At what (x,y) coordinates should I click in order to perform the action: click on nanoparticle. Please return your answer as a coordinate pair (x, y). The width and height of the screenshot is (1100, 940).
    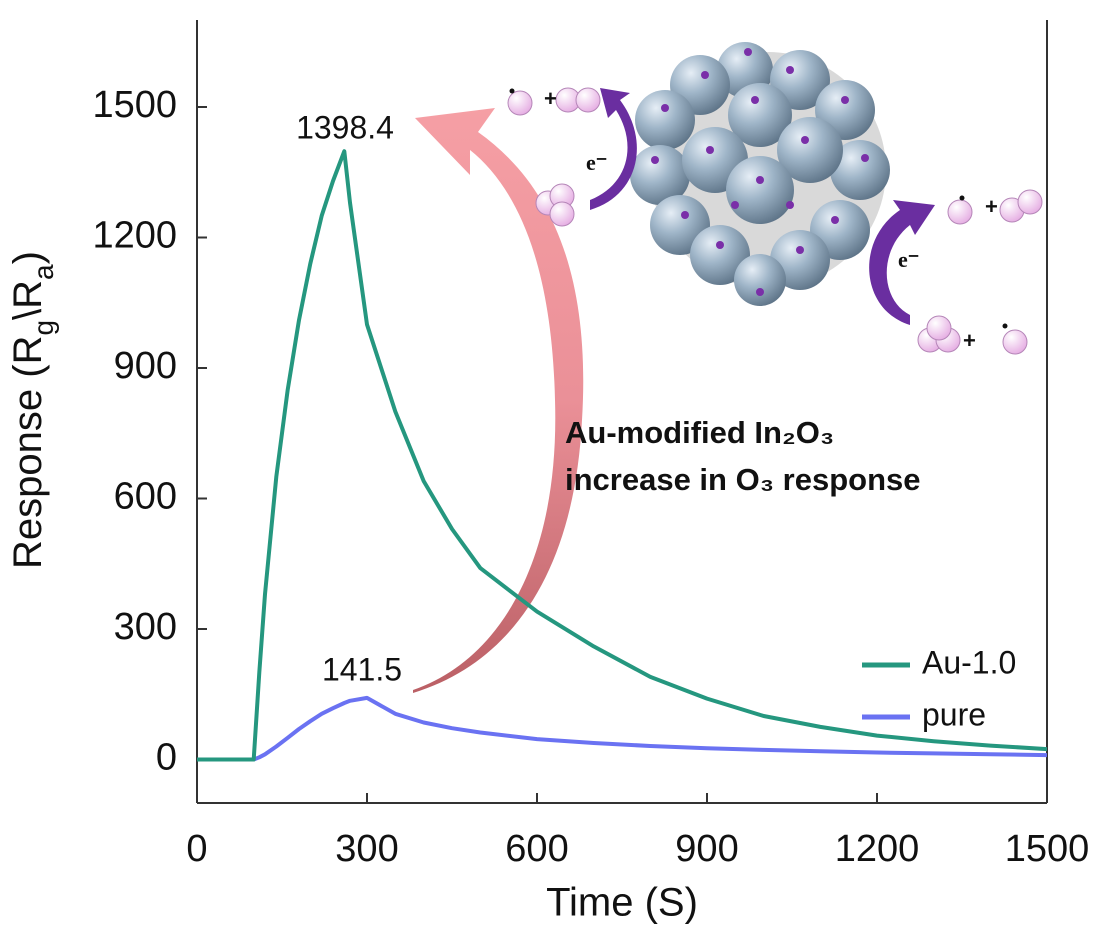
    Looking at the image, I should click on (760, 174).